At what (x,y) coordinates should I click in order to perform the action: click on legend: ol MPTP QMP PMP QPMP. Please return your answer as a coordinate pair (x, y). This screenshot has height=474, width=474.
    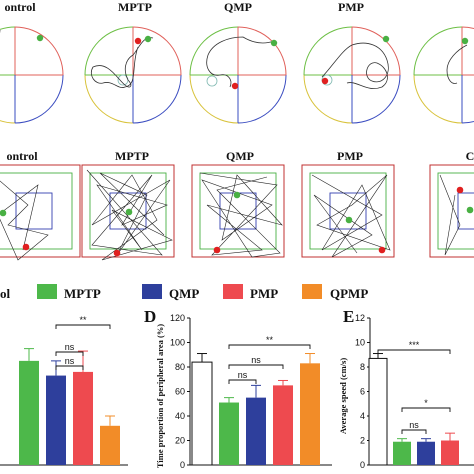
    Looking at the image, I should click on (184, 292).